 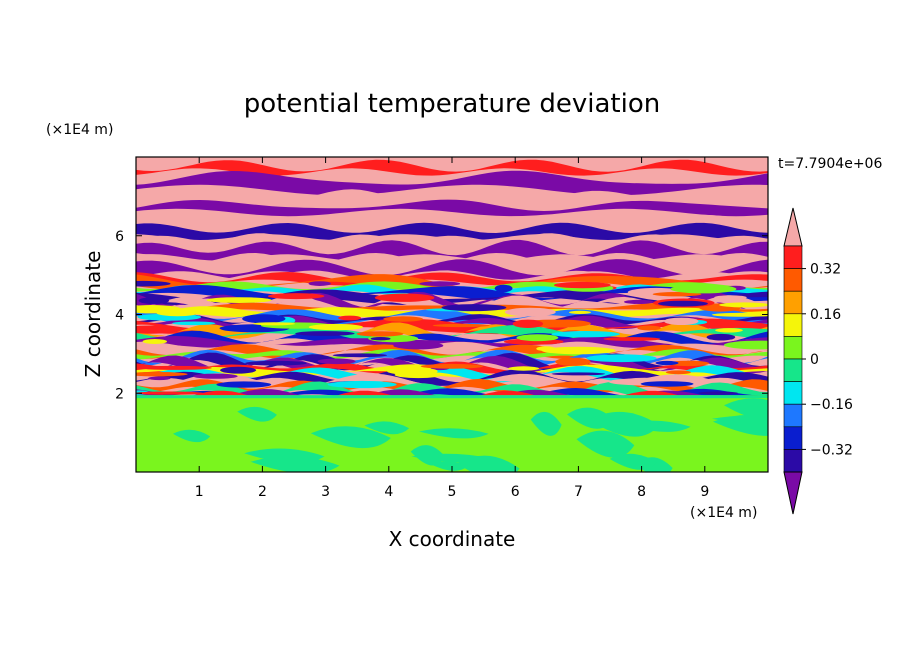 I want to click on x-tick-label: 1, so click(x=199, y=492).